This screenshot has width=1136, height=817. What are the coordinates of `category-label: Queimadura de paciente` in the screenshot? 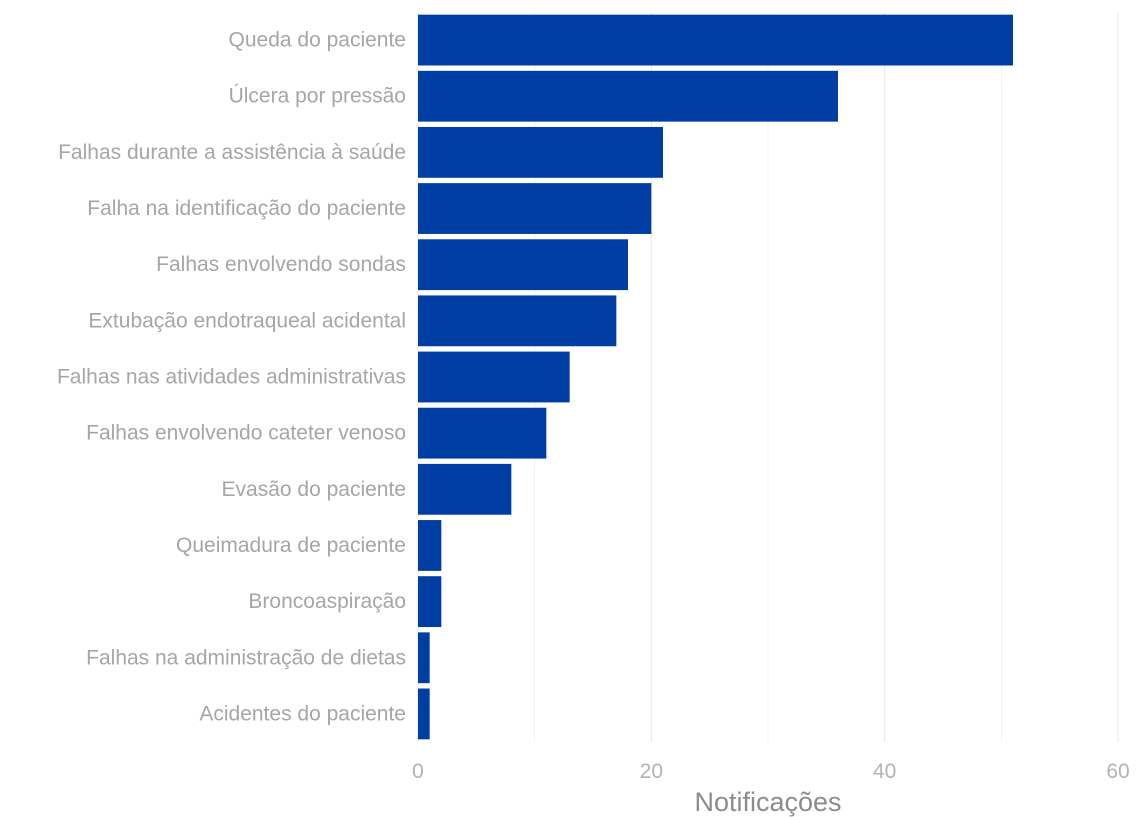 It's located at (291, 545).